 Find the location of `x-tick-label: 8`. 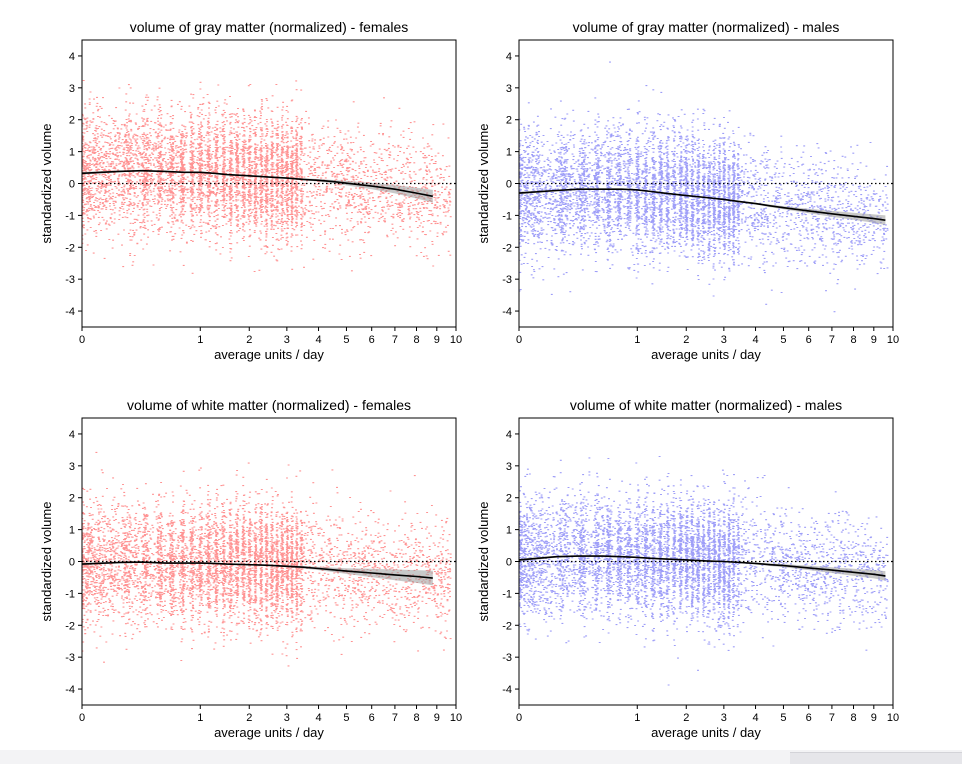

x-tick-label: 8 is located at coordinates (416, 340).